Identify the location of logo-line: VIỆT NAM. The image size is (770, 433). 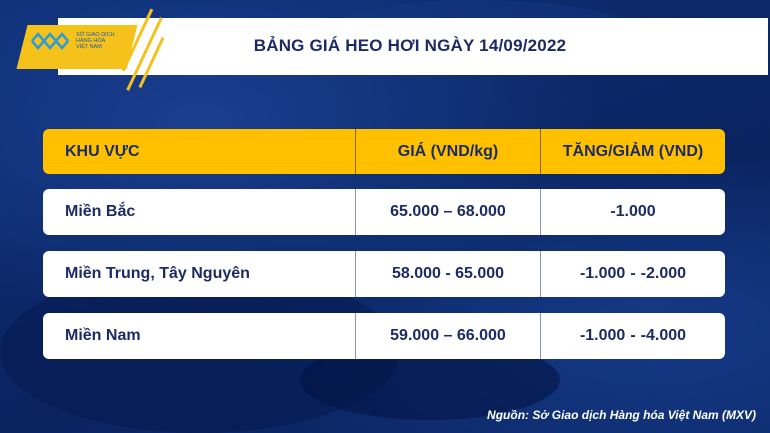
(89, 47).